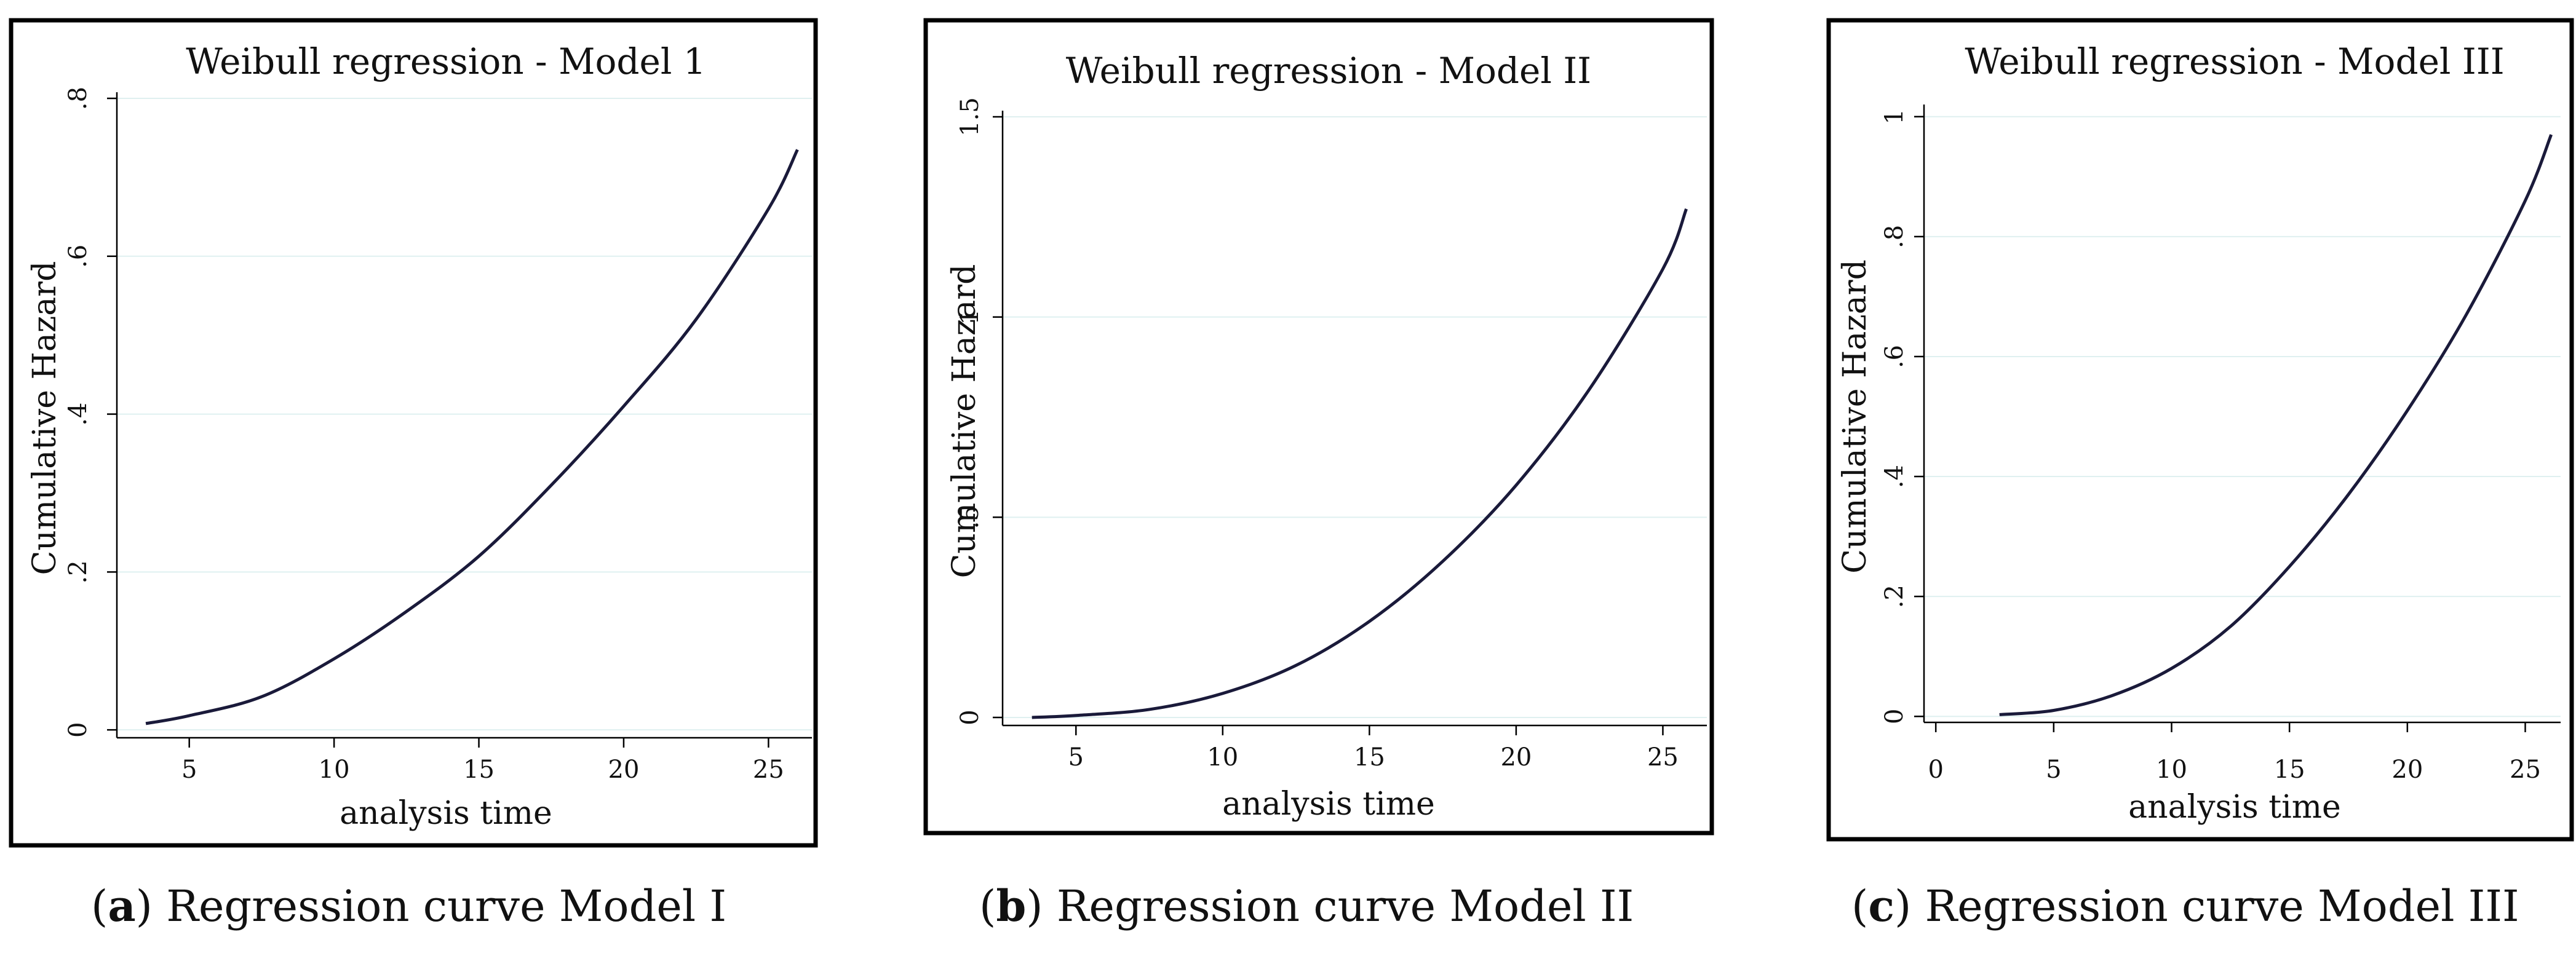  I want to click on caption-text-b: Regression curve Model II, so click(1345, 906).